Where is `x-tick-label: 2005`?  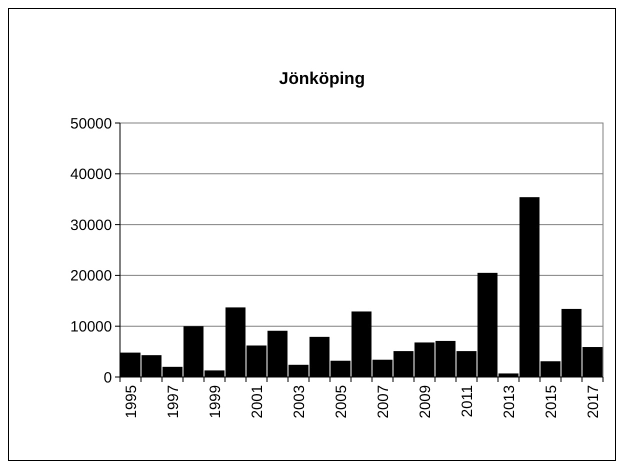 x-tick-label: 2005 is located at coordinates (341, 401).